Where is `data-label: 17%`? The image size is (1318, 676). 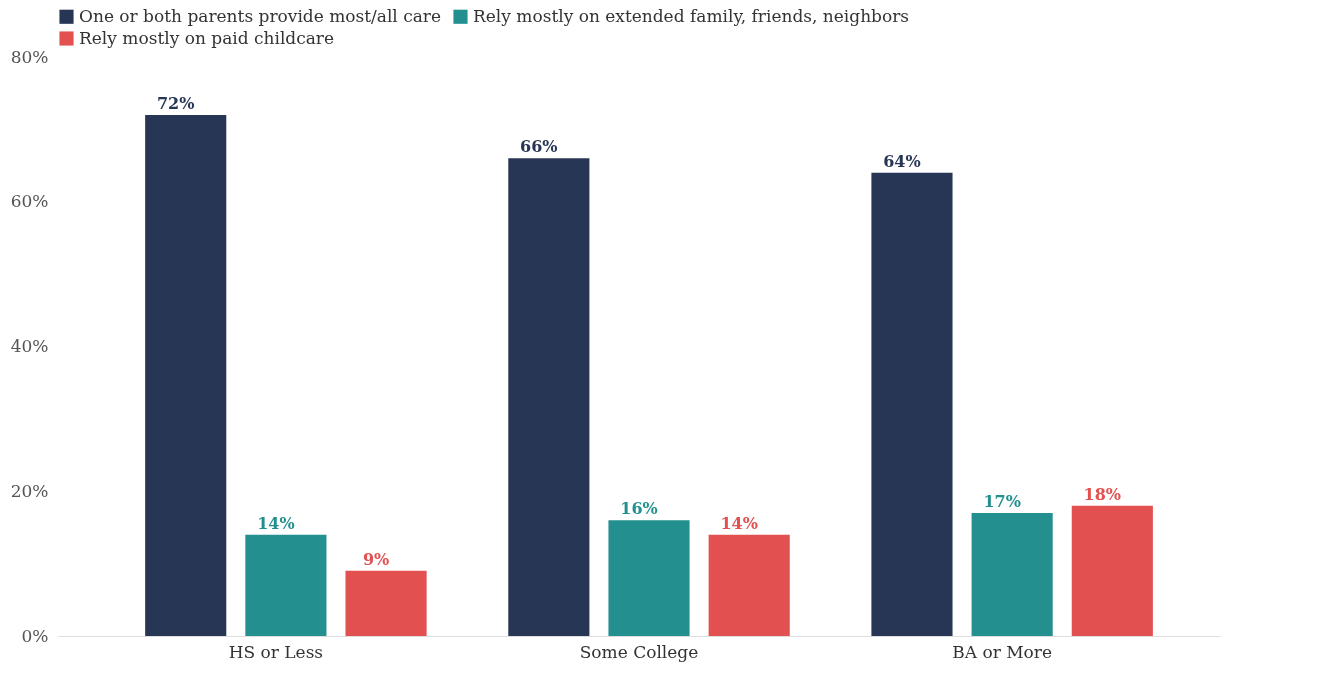 data-label: 17% is located at coordinates (1002, 501).